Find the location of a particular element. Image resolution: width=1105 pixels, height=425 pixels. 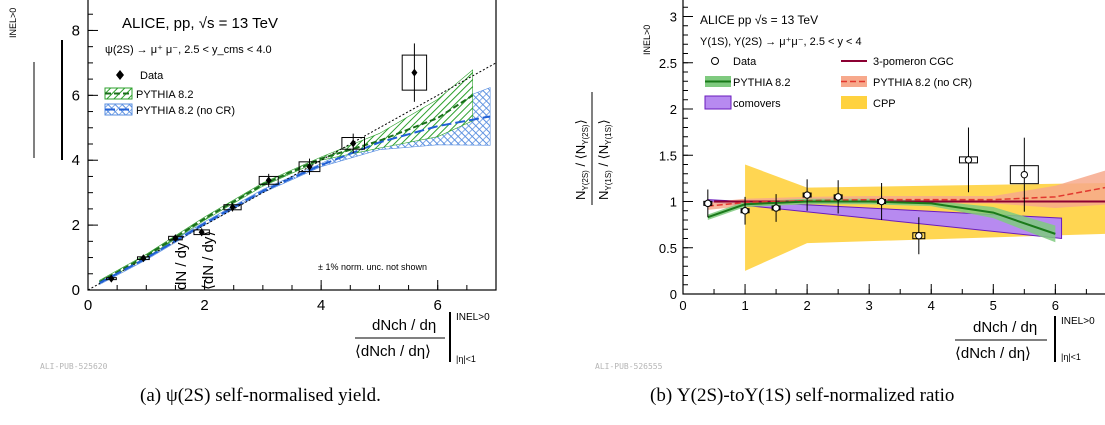

x-tick-label: 5 is located at coordinates (993, 305).